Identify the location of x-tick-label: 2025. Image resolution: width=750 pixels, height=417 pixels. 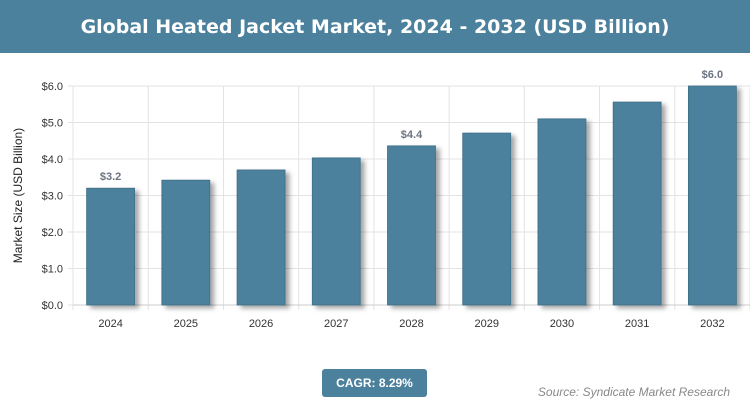
(186, 324).